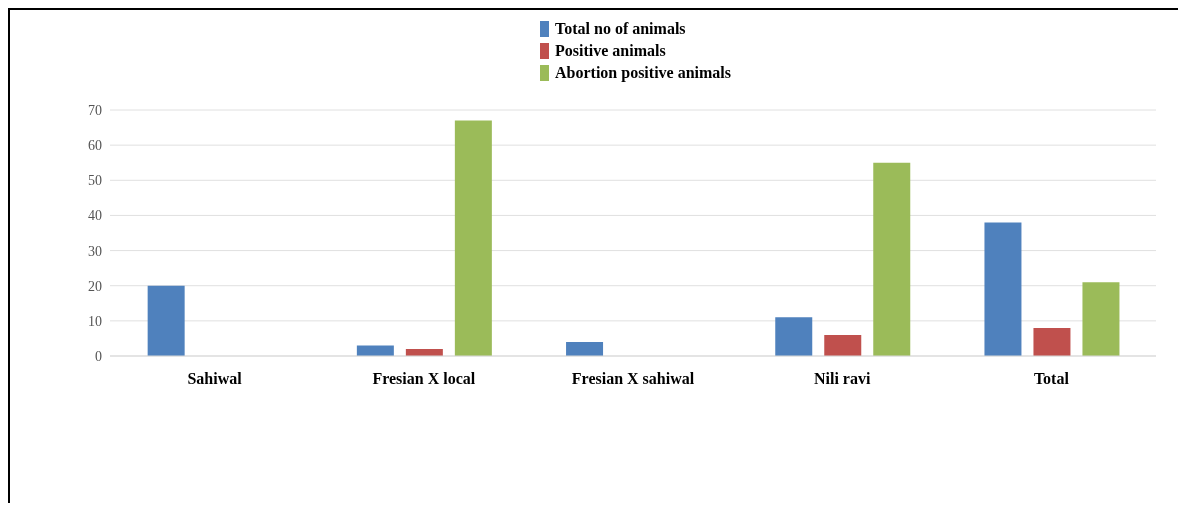 The height and width of the screenshot is (506, 1184). Describe the element at coordinates (424, 378) in the screenshot. I see `x-tick-label: Fresian X local` at that location.